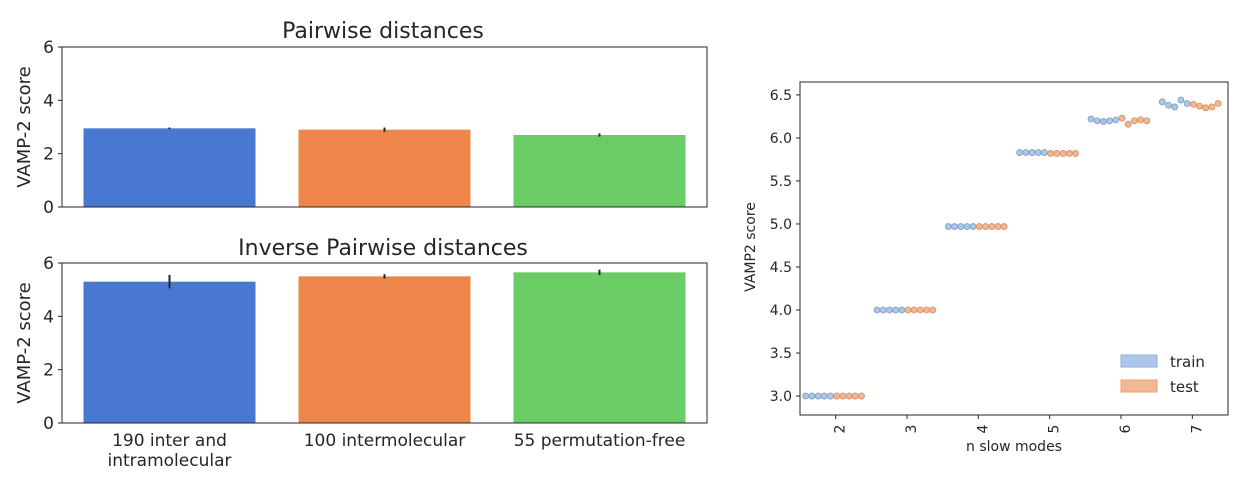 The image size is (1244, 483). I want to click on ytick-label: 4.0, so click(781, 311).